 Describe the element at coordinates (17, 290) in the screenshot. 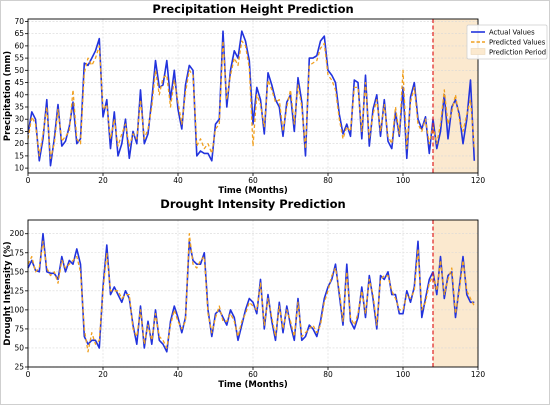

I see `y-tick-label: 125` at that location.